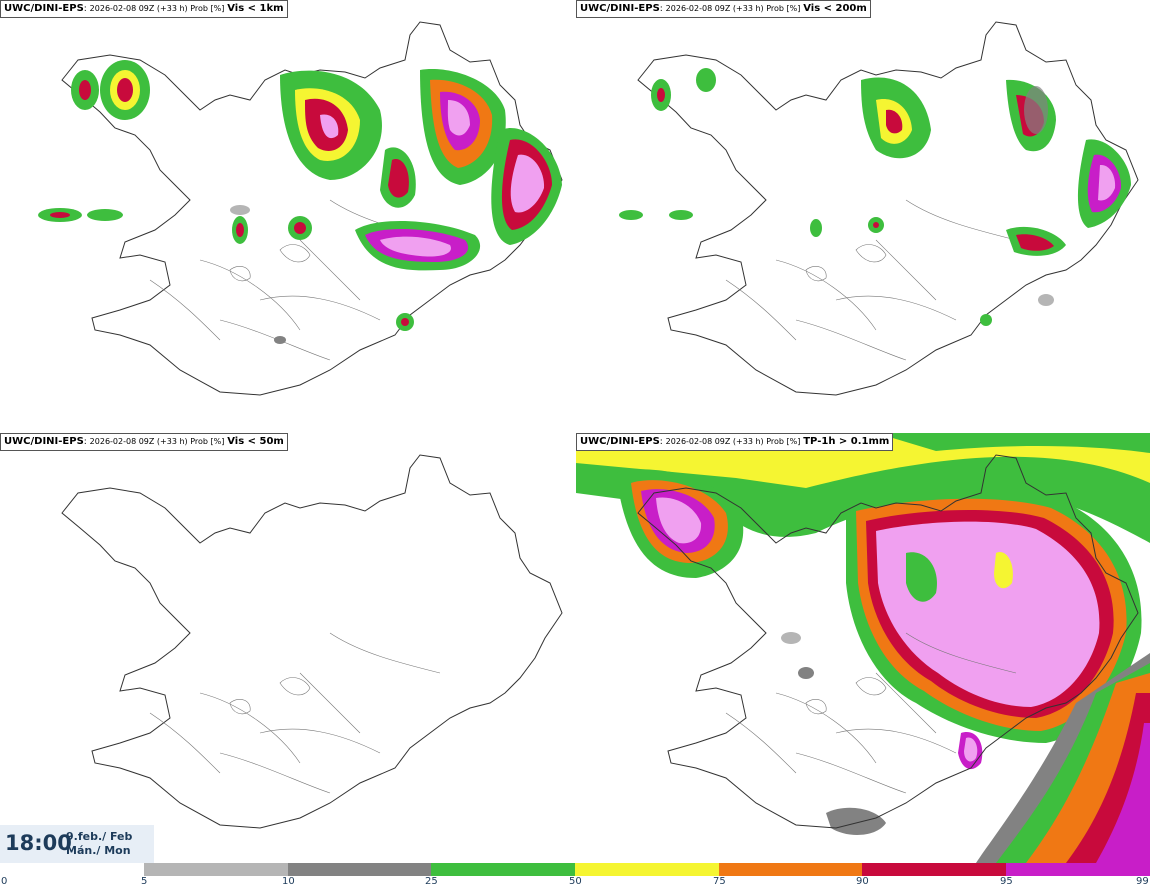  I want to click on panel-variable: Vis < 1km, so click(255, 8).